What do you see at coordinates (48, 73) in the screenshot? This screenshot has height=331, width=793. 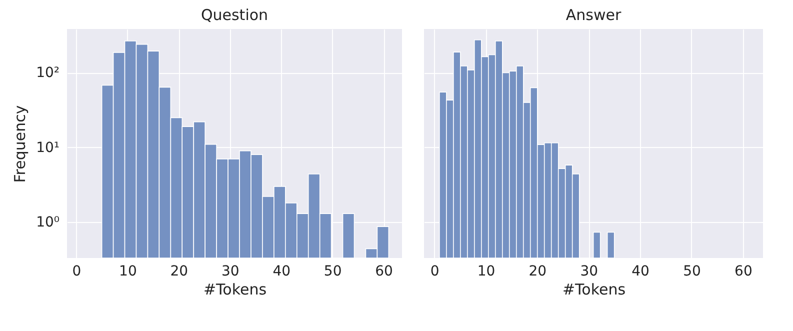 I see `y-tick-label: 10²` at bounding box center [48, 73].